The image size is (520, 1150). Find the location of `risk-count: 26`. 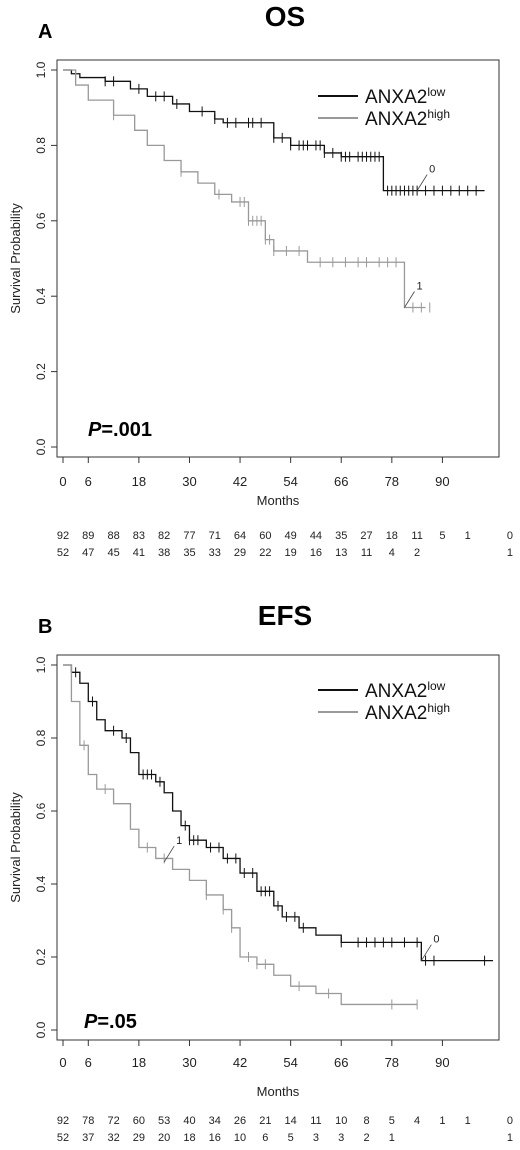

risk-count: 26 is located at coordinates (240, 1121).